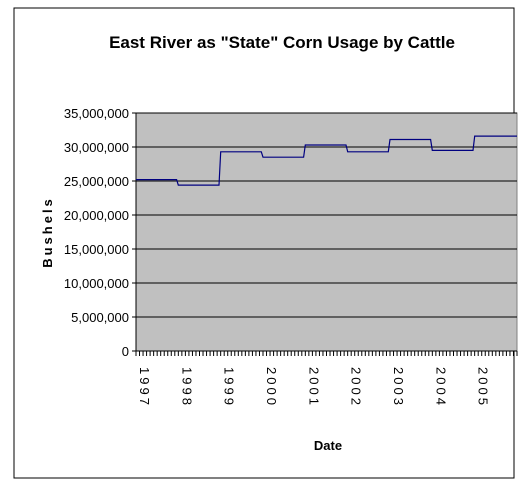  I want to click on x-axis: 1997 1998 1999 2000 2001 2002 2003 2004 2005, so click(326, 379).